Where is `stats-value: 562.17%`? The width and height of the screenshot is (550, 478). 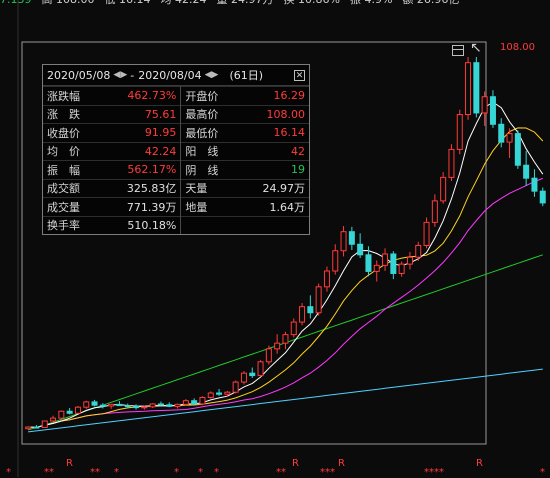
stats-value: 562.17% is located at coordinates (141, 169).